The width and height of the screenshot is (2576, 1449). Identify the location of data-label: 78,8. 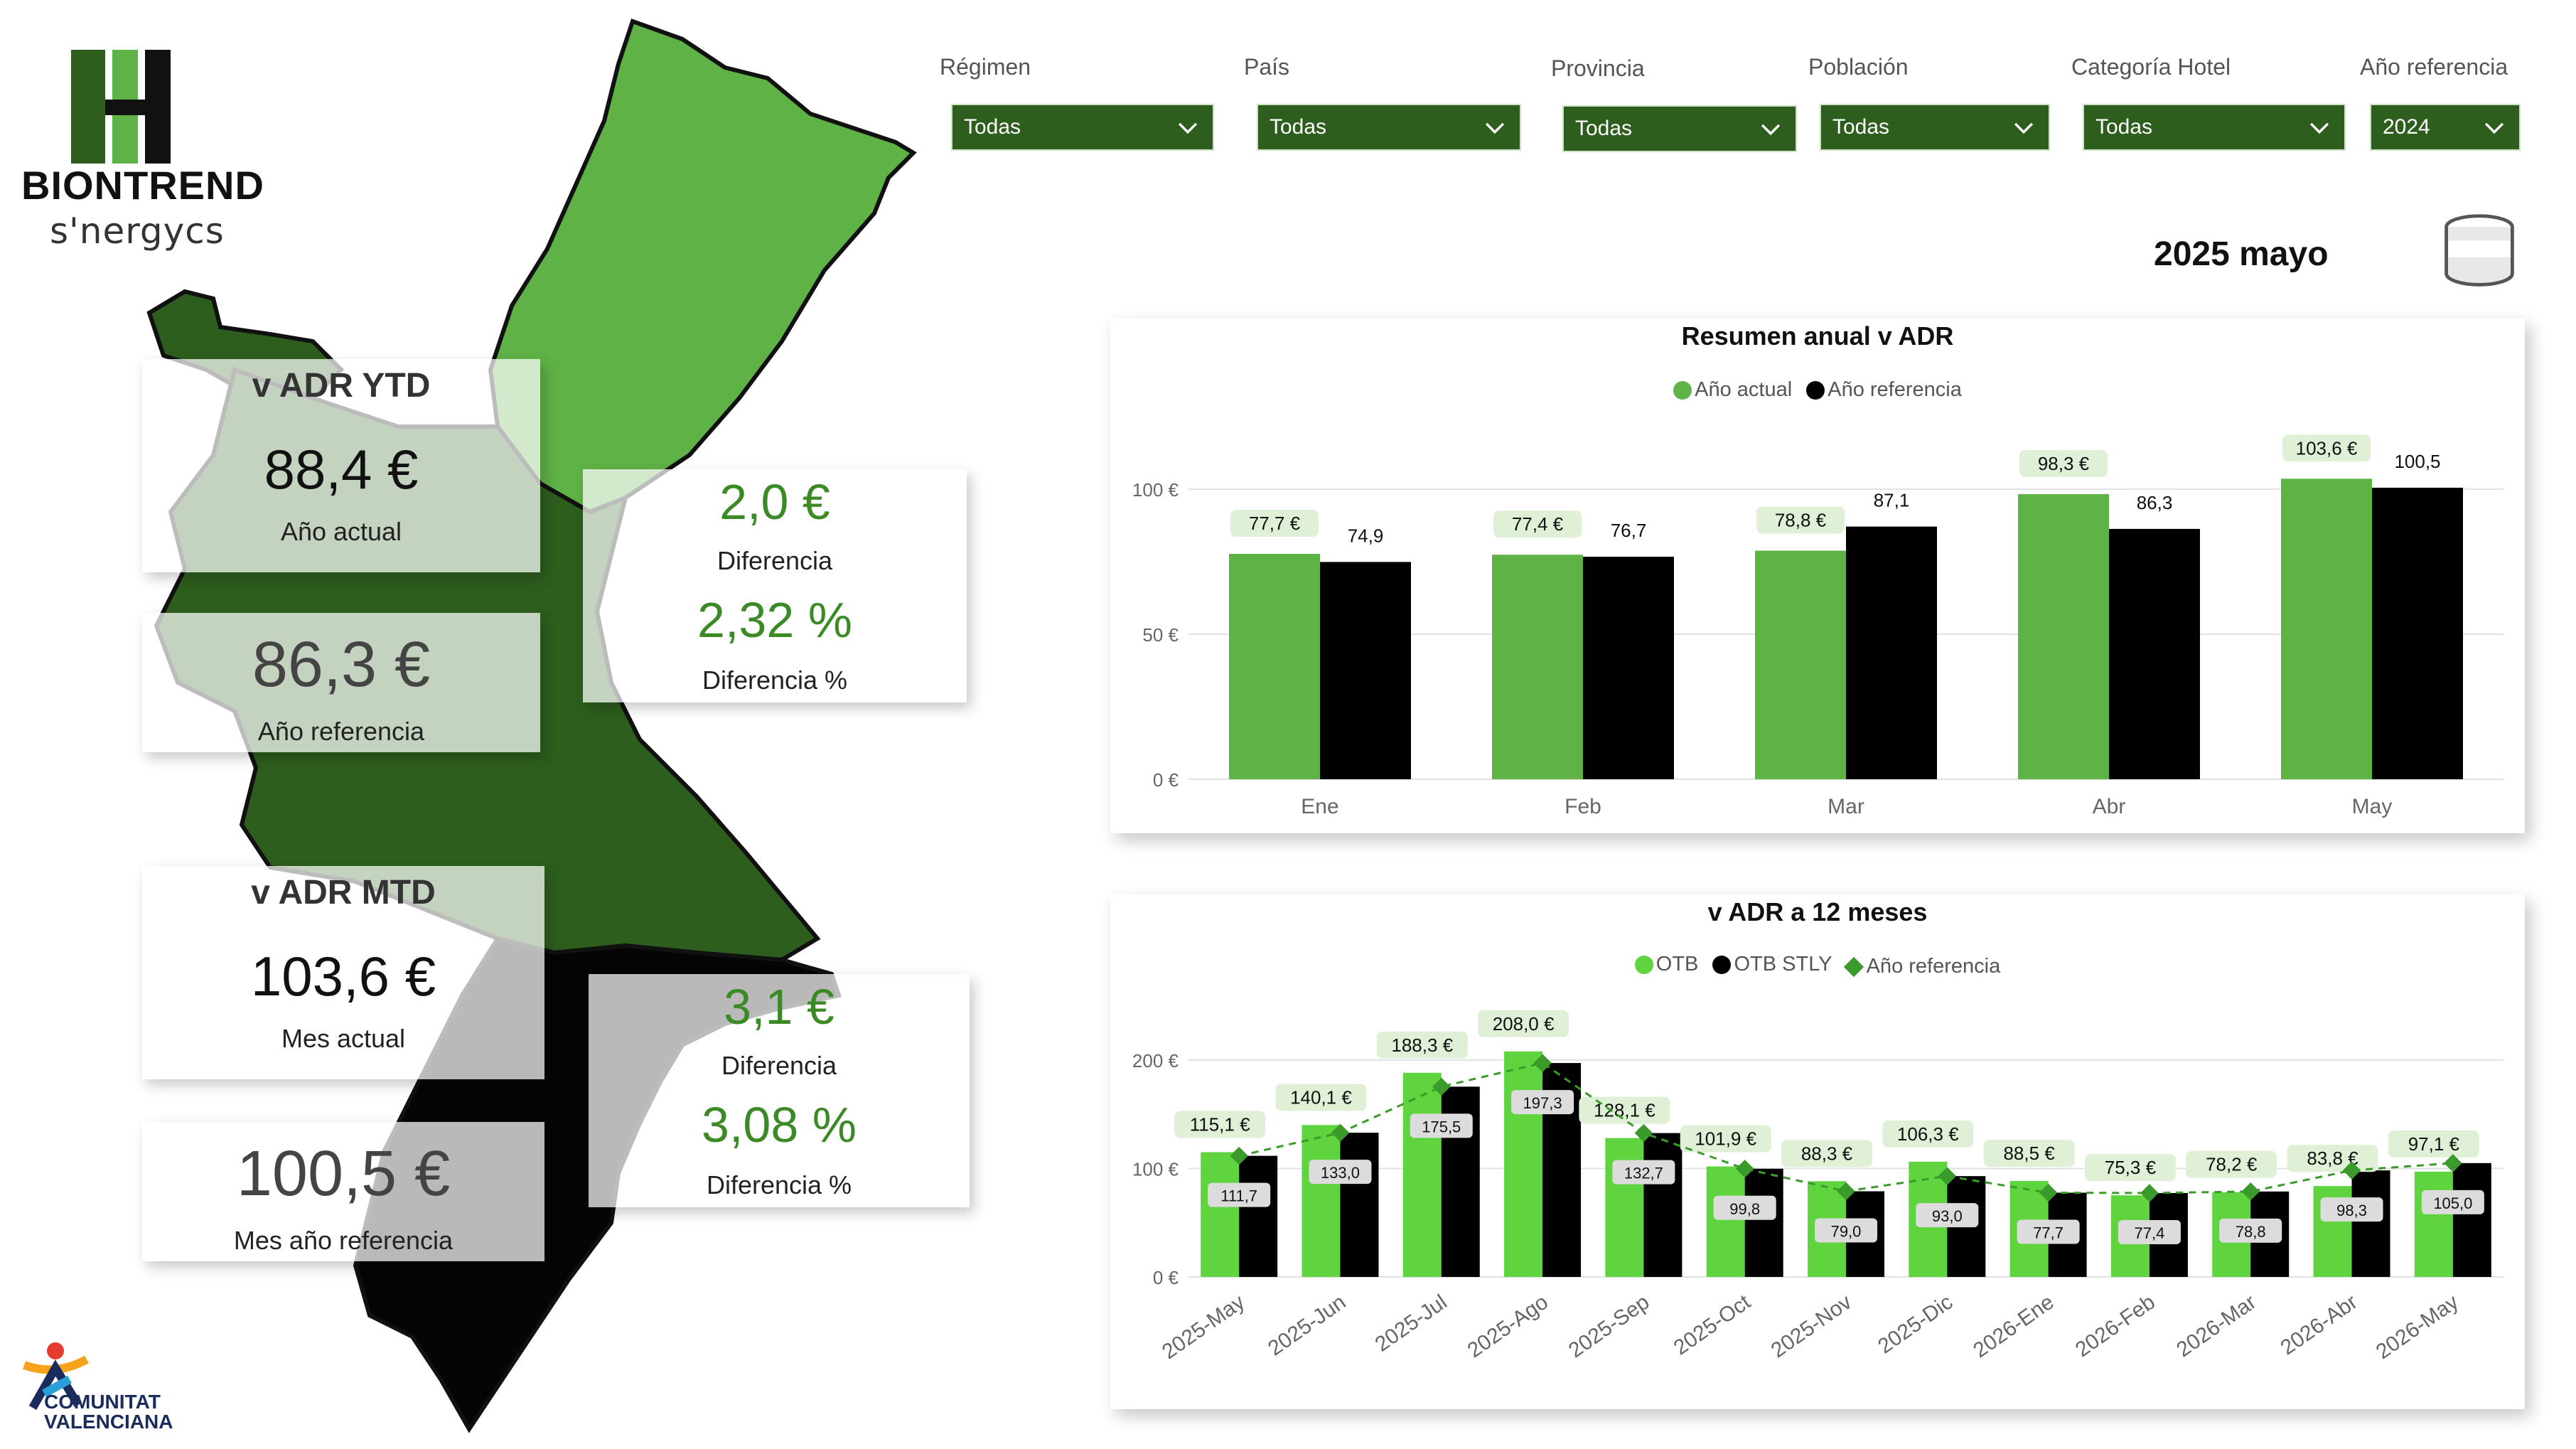
(2251, 1232).